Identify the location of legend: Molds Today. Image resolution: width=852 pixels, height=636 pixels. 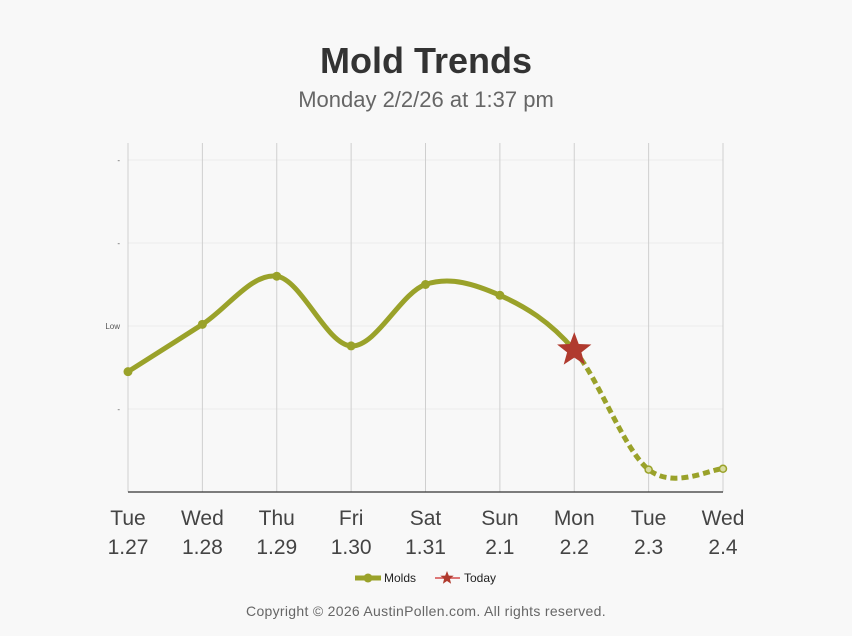
(425, 578).